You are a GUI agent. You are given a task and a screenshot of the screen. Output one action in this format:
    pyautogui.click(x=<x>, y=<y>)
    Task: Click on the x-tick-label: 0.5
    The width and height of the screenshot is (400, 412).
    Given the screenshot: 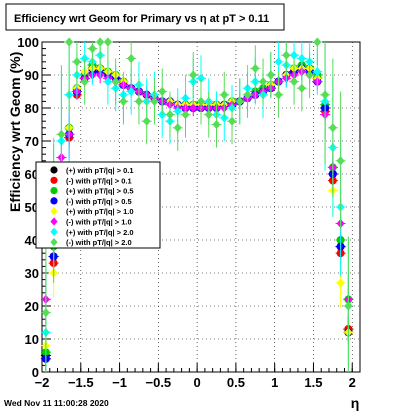 What is the action you would take?
    pyautogui.click(x=236, y=382)
    